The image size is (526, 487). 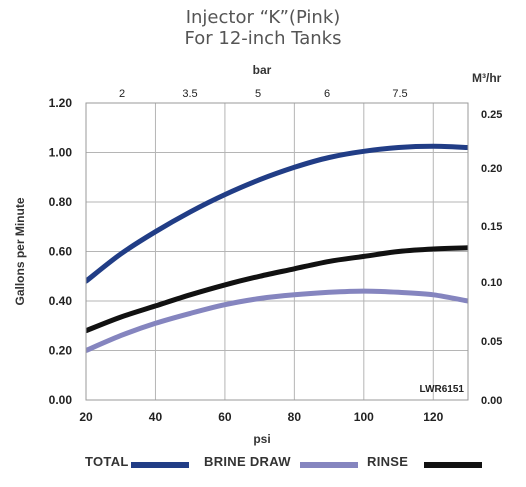 I want to click on x-tick-label: 80, so click(x=295, y=417).